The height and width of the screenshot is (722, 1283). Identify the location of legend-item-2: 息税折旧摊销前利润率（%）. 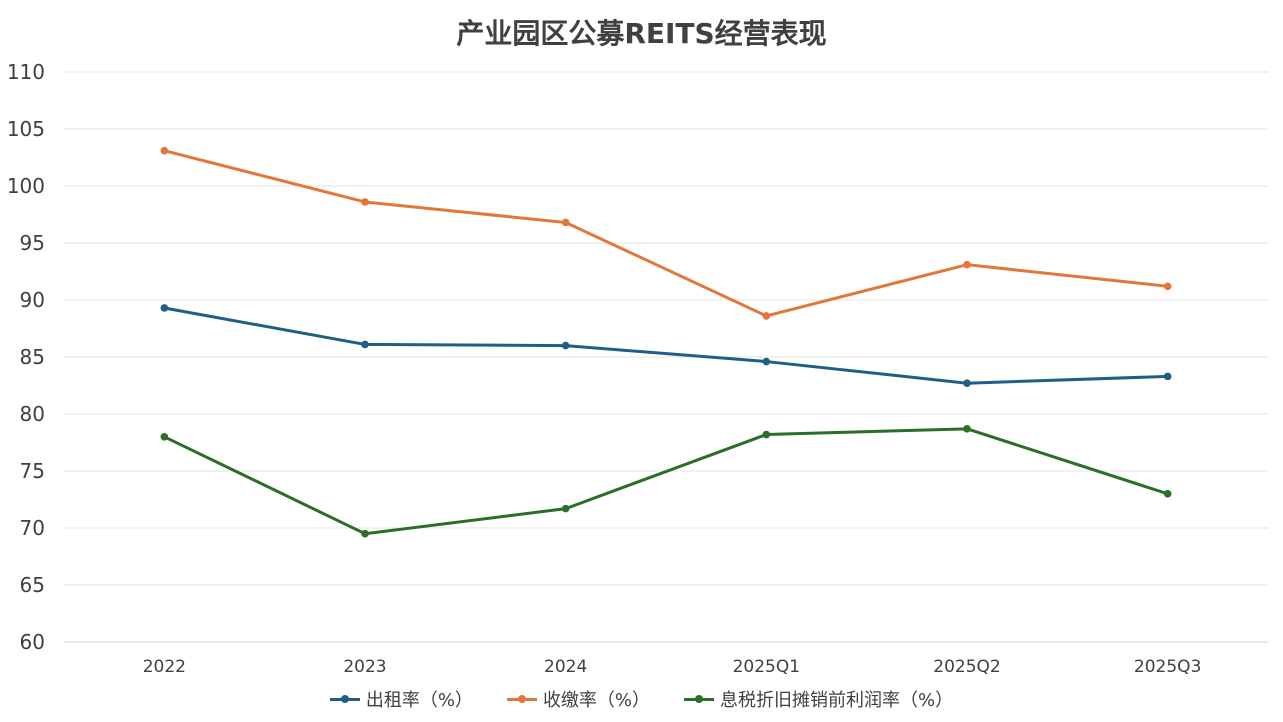
(818, 699).